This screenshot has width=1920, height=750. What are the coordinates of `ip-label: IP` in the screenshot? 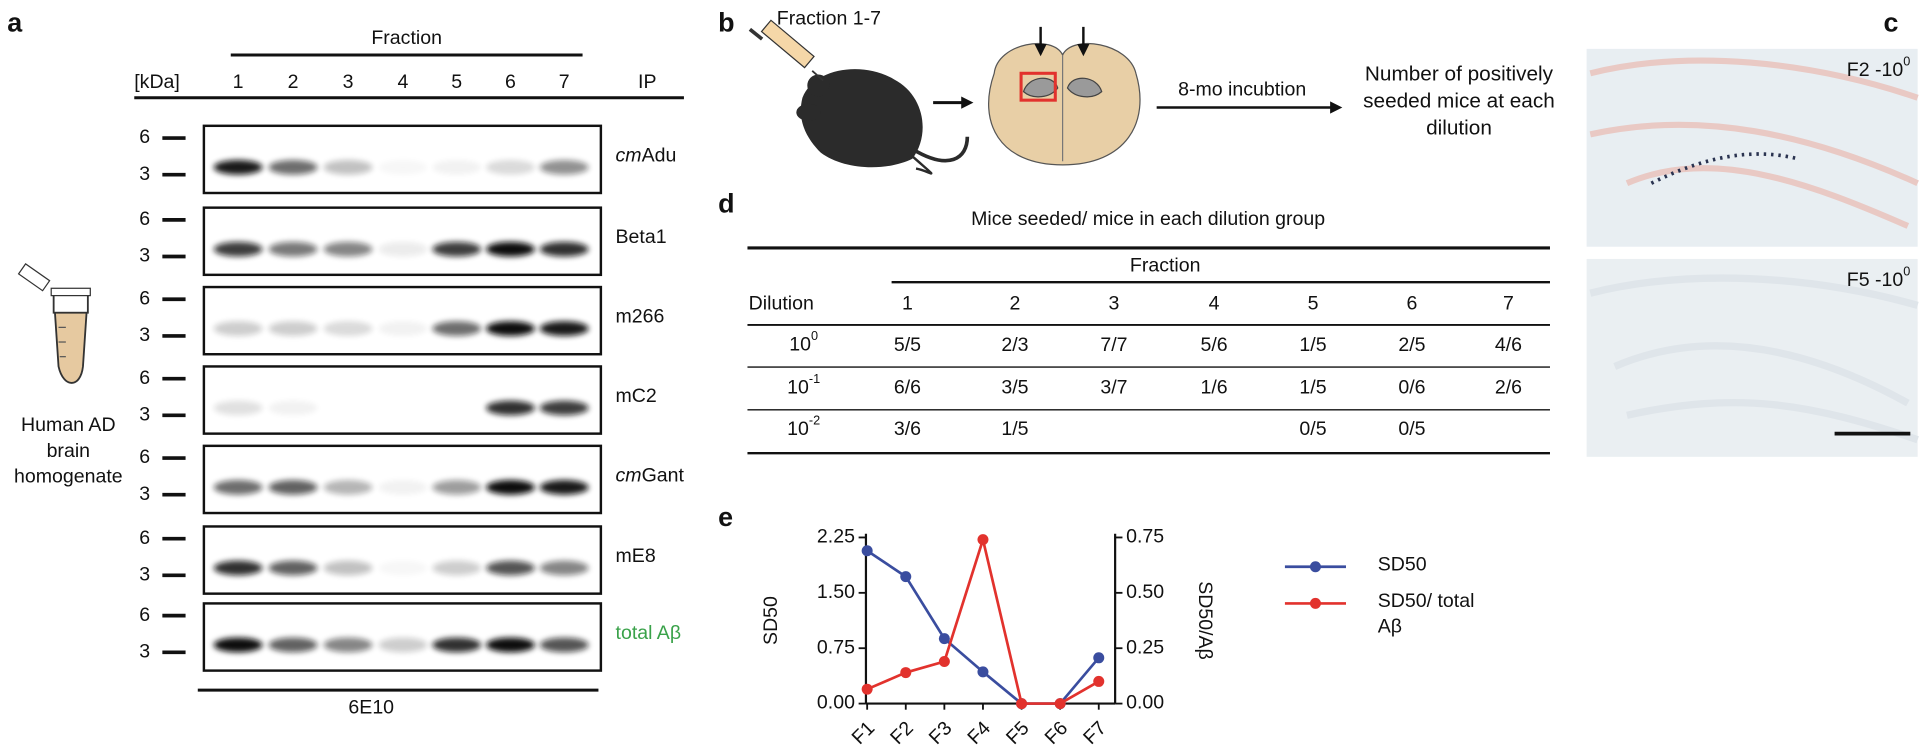 It's located at (647, 82).